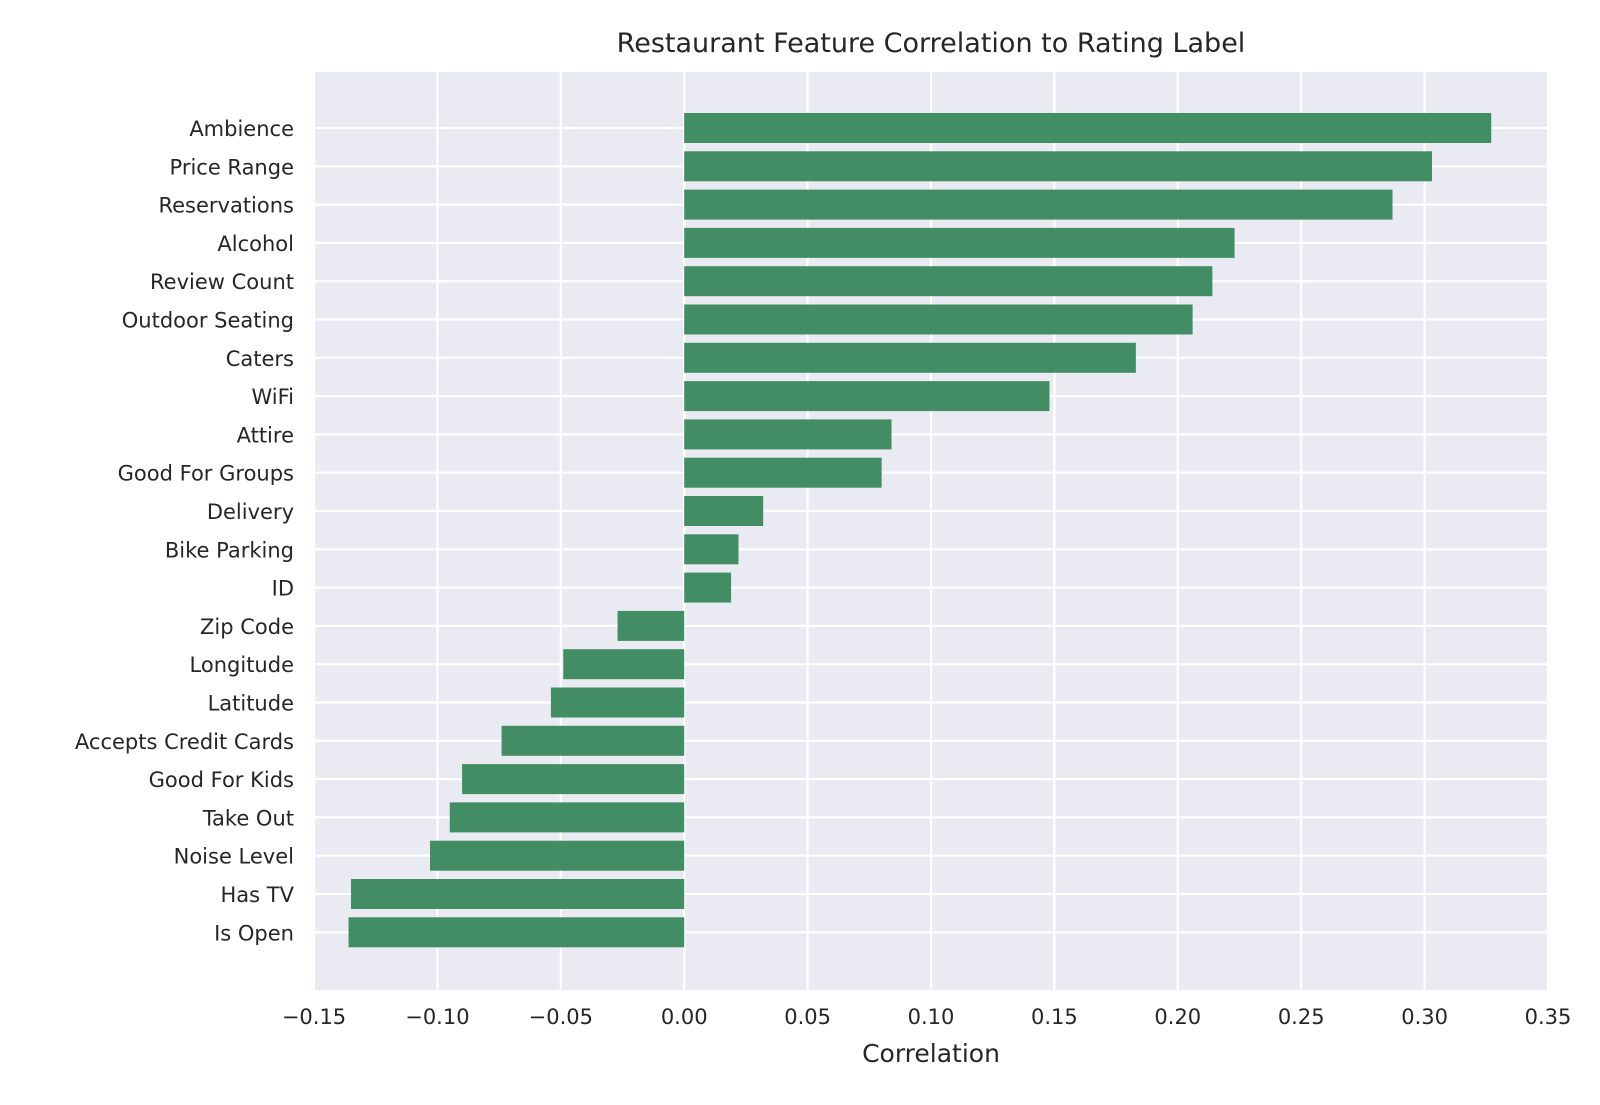  What do you see at coordinates (272, 397) in the screenshot?
I see `category-label: WiFi` at bounding box center [272, 397].